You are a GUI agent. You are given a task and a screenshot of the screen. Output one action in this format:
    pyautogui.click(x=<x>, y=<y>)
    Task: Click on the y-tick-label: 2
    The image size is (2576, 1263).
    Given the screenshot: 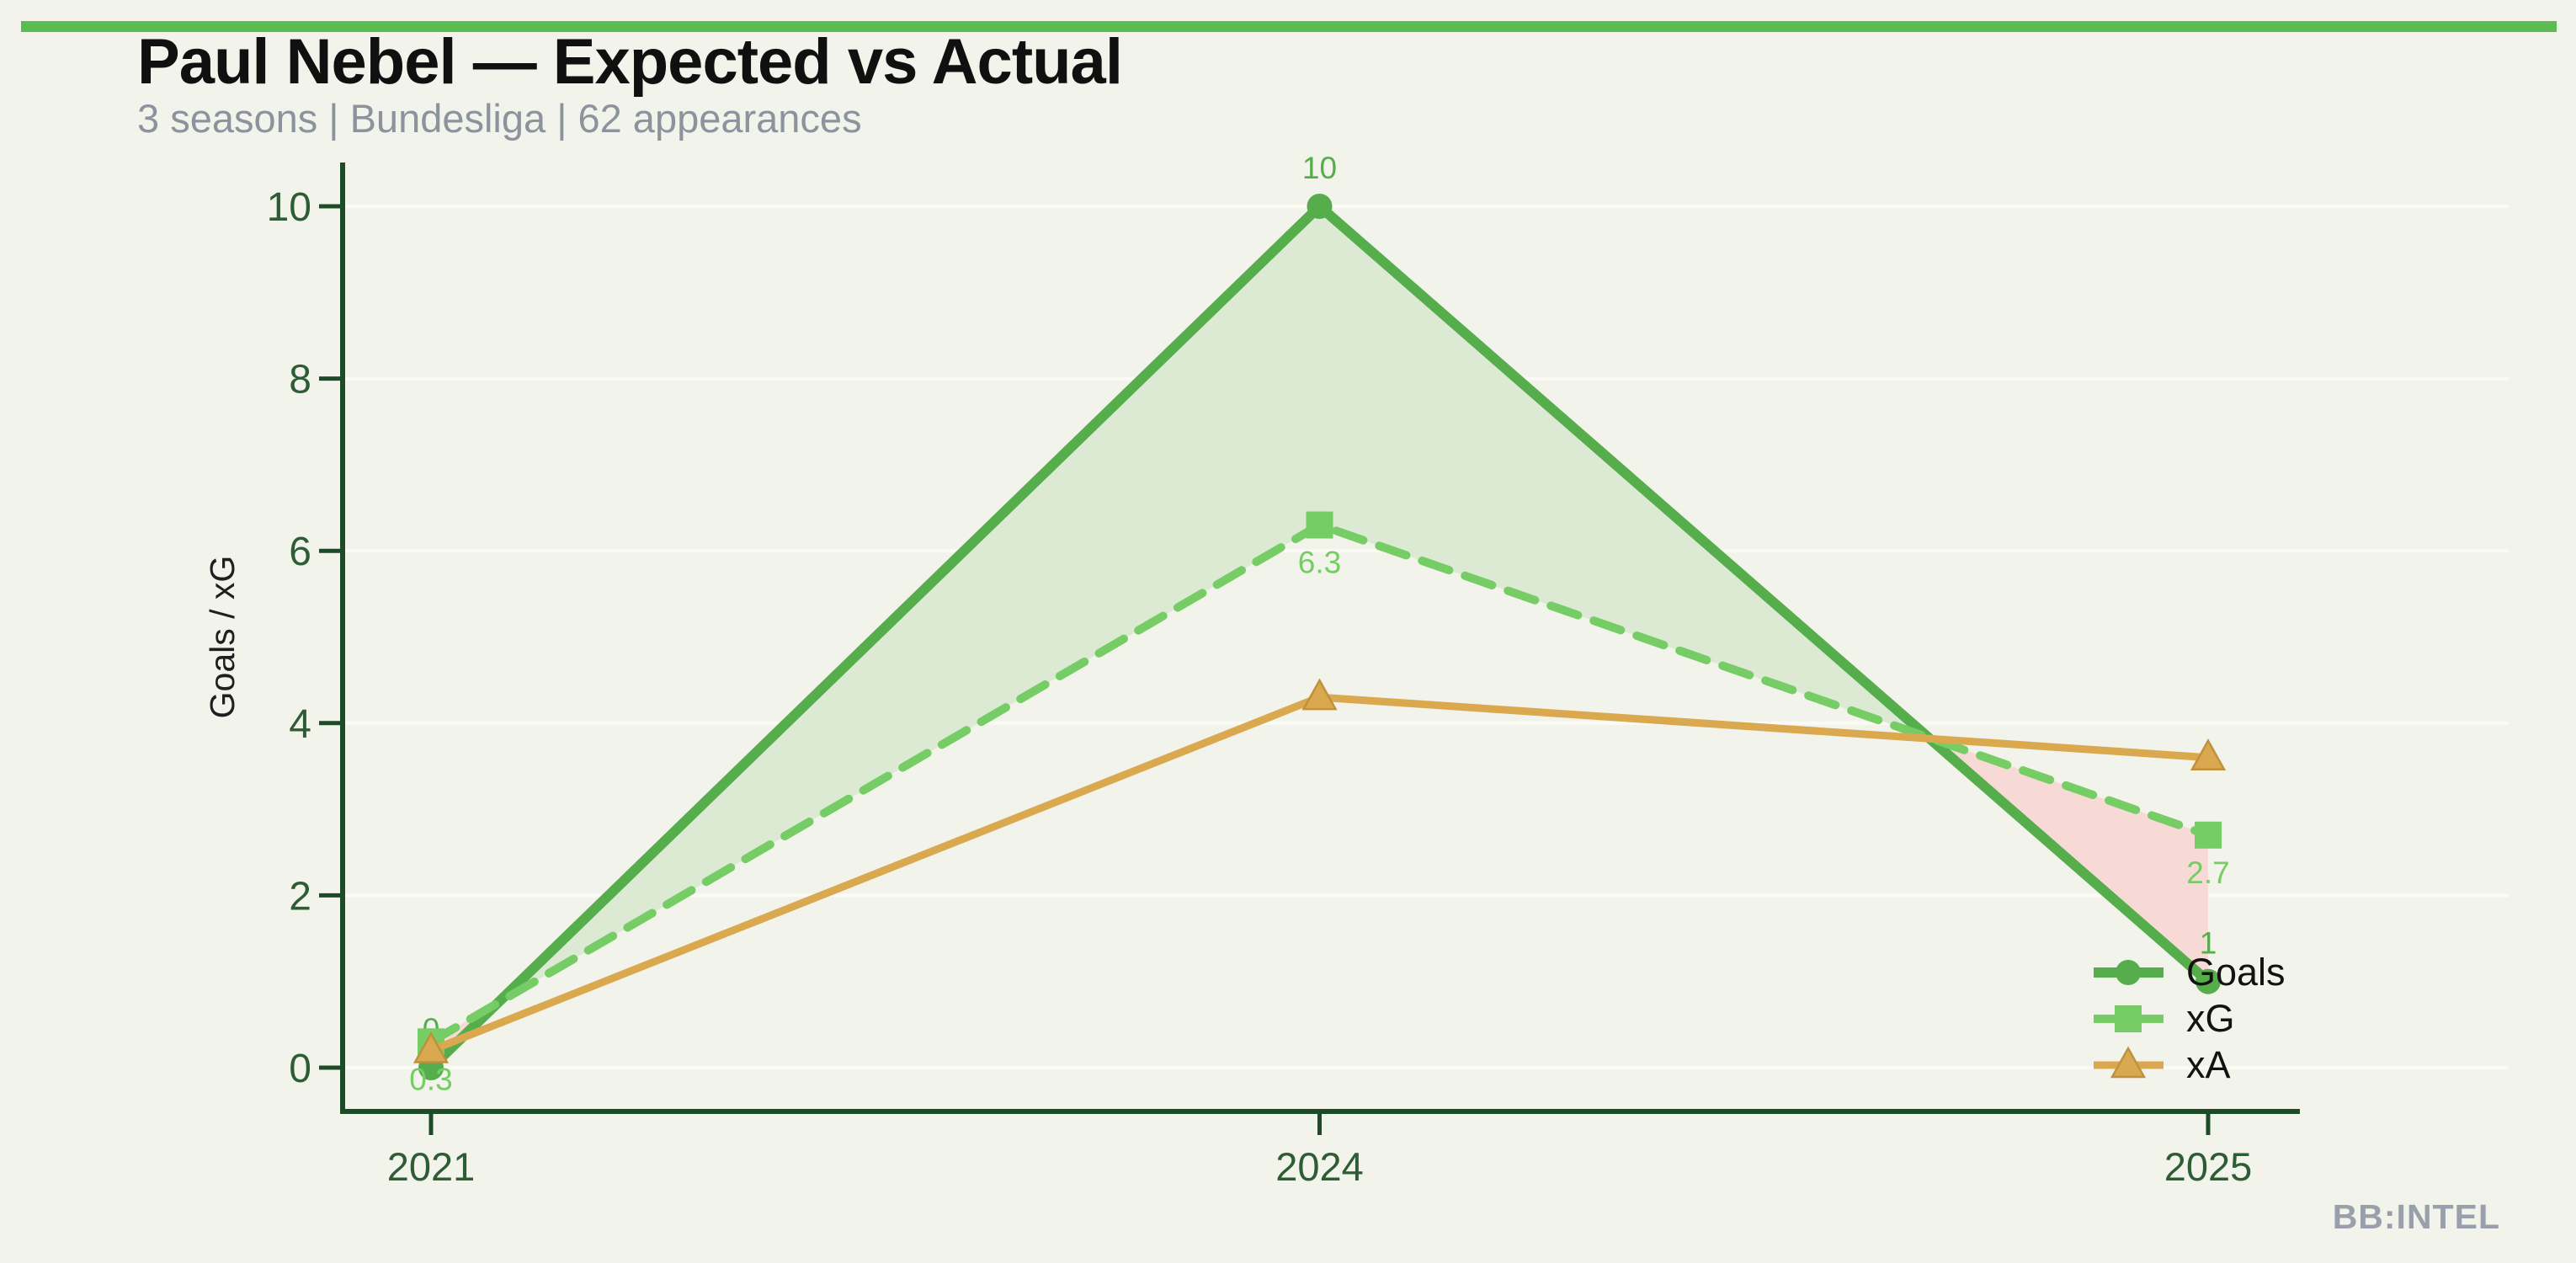 What is the action you would take?
    pyautogui.click(x=300, y=896)
    